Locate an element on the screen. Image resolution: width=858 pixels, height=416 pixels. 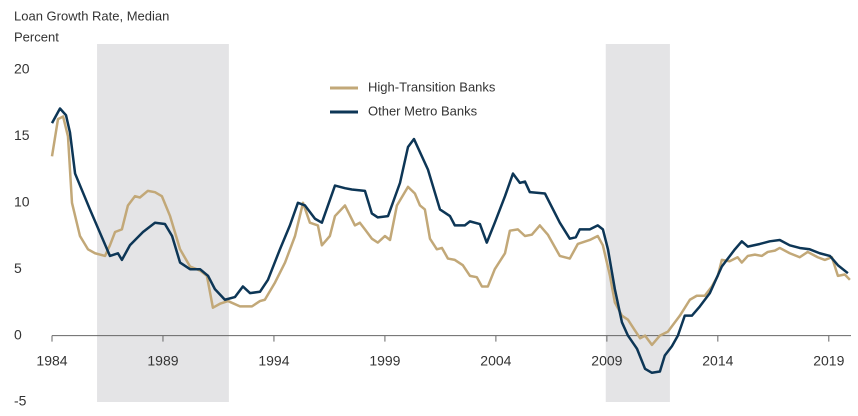
x-tick-label: 1994 is located at coordinates (273, 360).